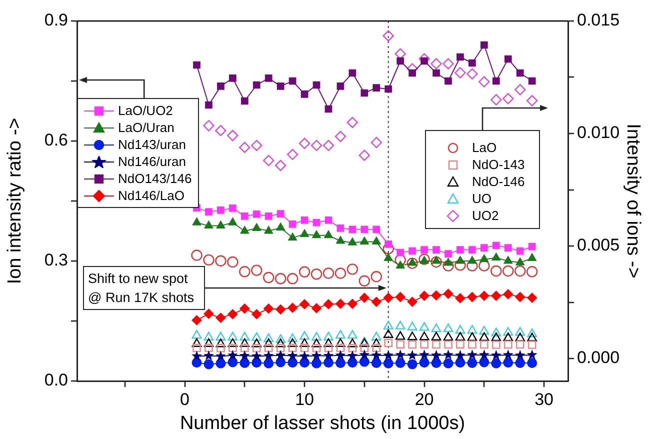 This screenshot has width=648, height=439. What do you see at coordinates (598, 132) in the screenshot?
I see `y2-tick-label: 0.010` at bounding box center [598, 132].